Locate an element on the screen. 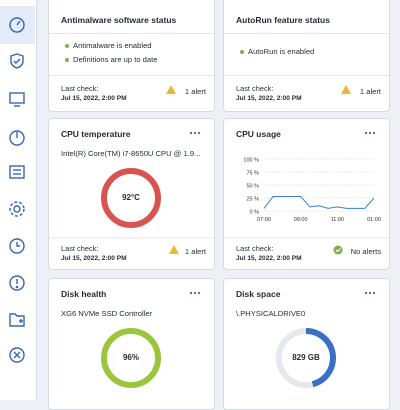  sidebar-icons is located at coordinates (17, 184).